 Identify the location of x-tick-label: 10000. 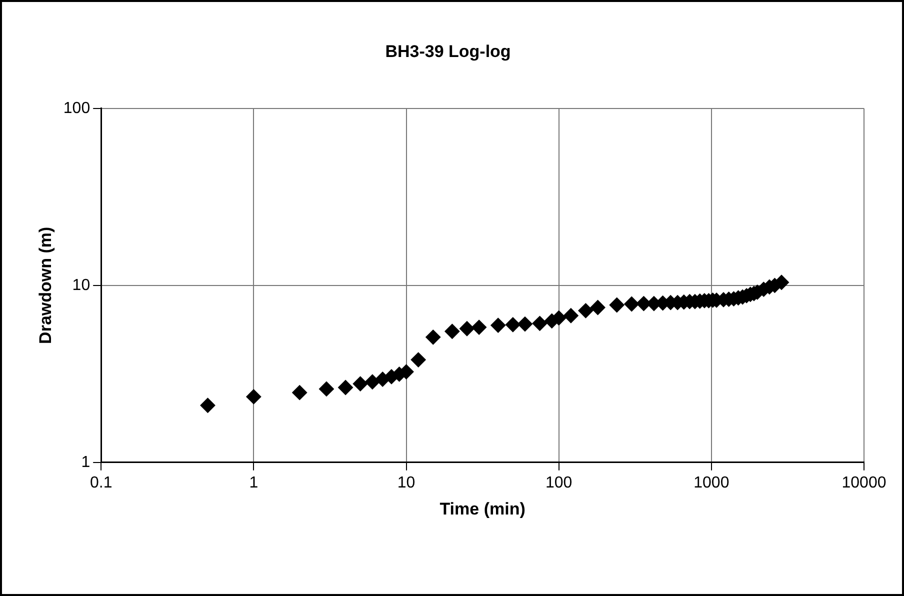
(864, 483).